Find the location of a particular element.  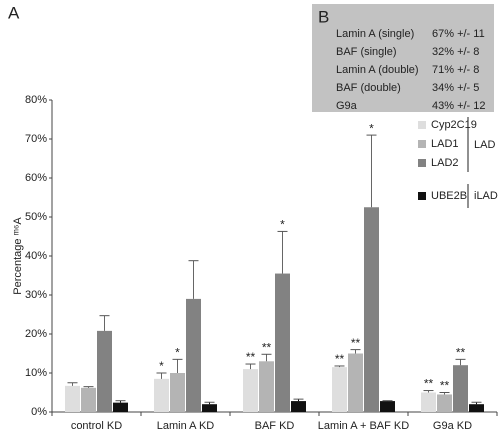

table-label: Lamin A (double) is located at coordinates (377, 70).